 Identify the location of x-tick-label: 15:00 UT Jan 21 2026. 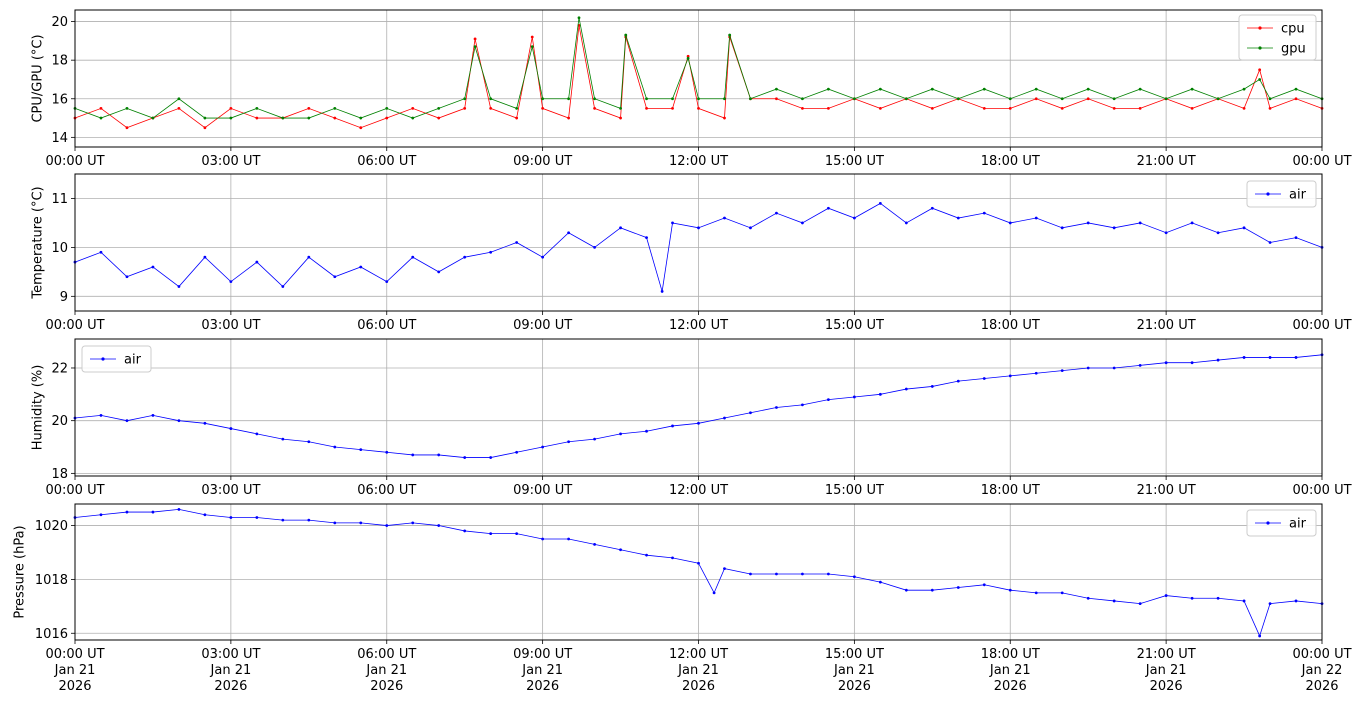
(854, 670).